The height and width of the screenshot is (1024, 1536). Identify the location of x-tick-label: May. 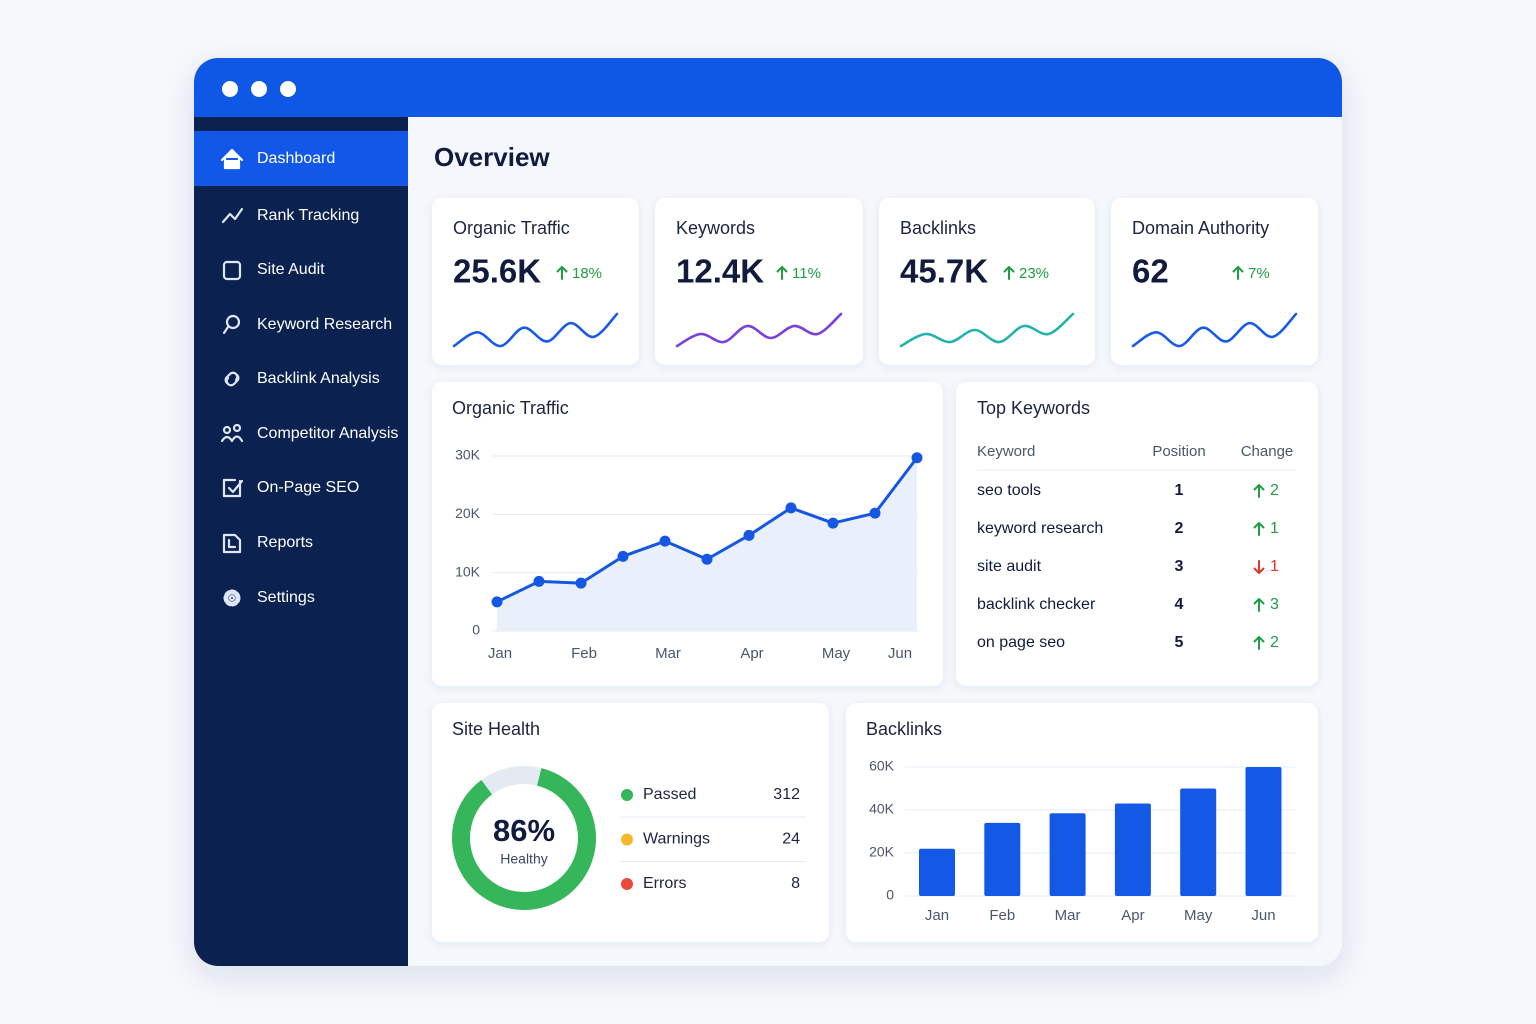
(836, 653).